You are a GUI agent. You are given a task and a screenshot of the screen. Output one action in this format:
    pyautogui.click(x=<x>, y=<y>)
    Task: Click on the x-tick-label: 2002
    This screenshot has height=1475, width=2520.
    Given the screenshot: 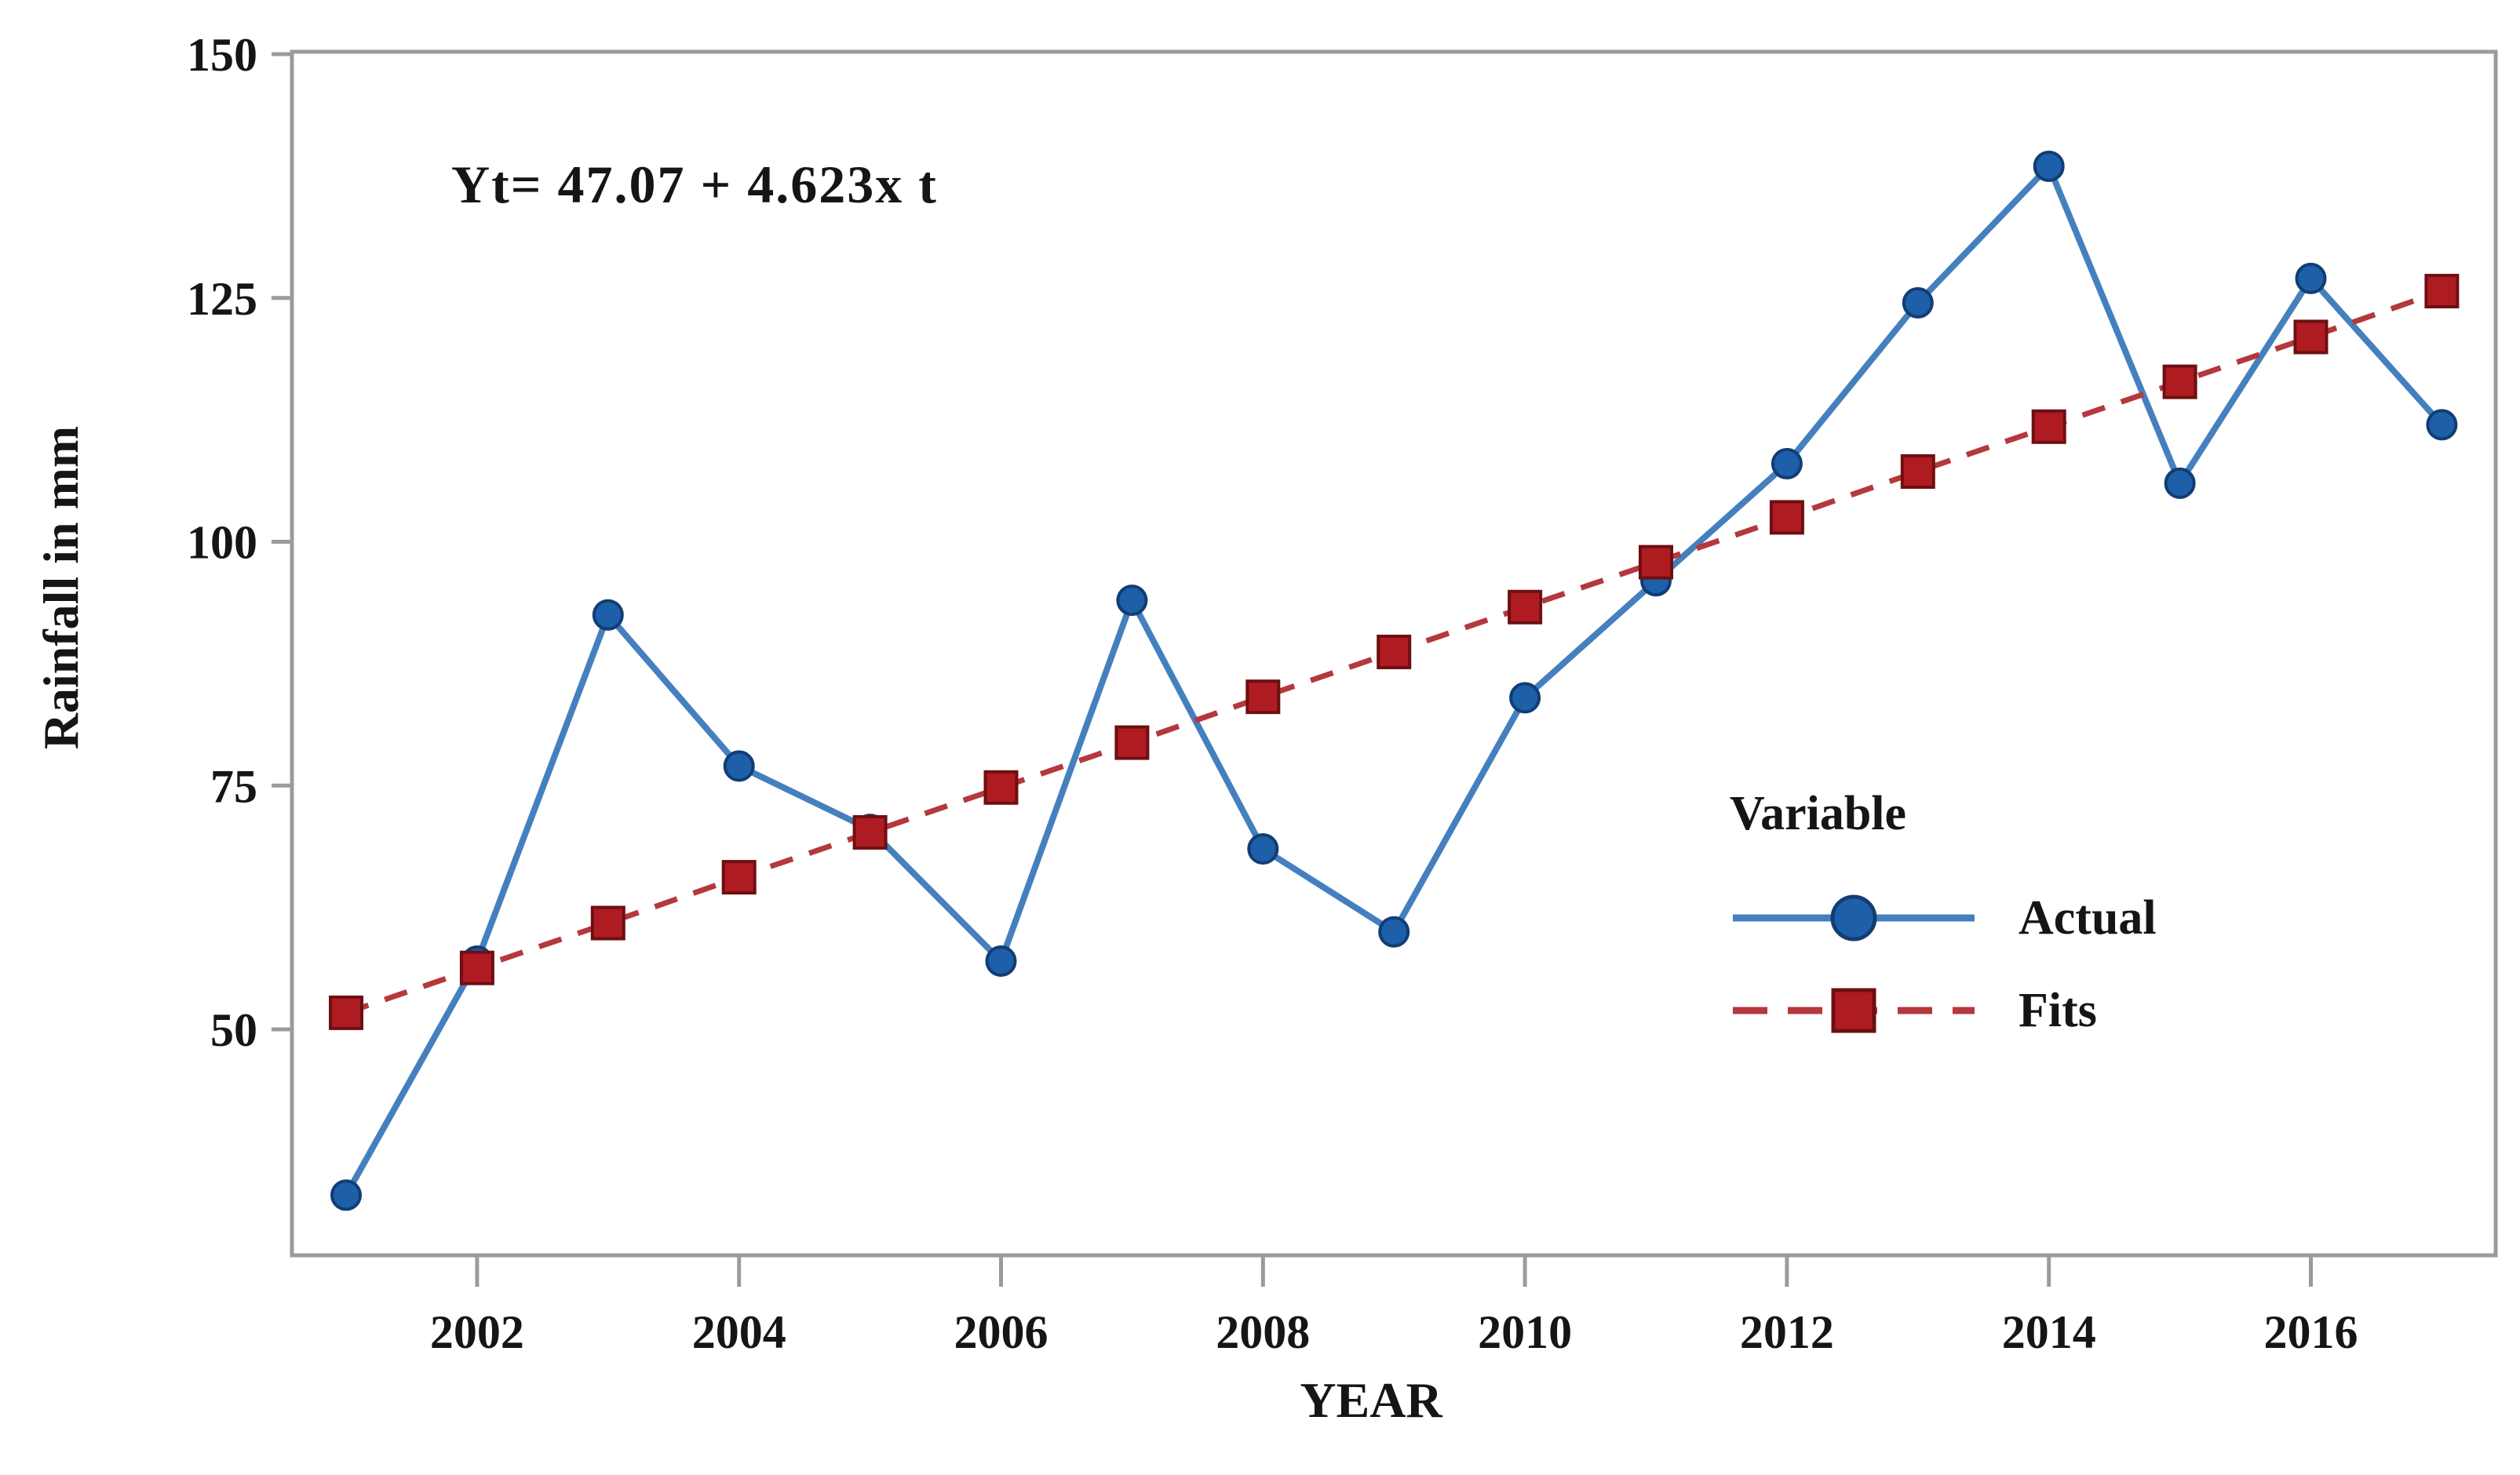 What is the action you would take?
    pyautogui.click(x=477, y=1332)
    